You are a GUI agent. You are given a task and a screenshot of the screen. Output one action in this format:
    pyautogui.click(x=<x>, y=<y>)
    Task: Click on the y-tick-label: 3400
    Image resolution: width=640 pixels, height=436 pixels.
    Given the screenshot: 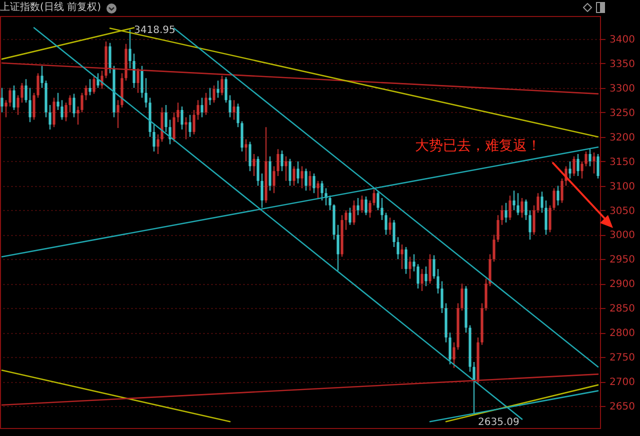 What is the action you would take?
    pyautogui.click(x=622, y=40)
    